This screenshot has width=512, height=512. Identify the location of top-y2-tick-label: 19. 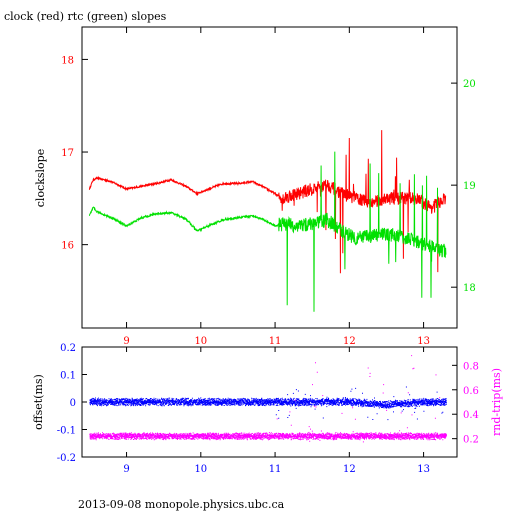
(469, 186).